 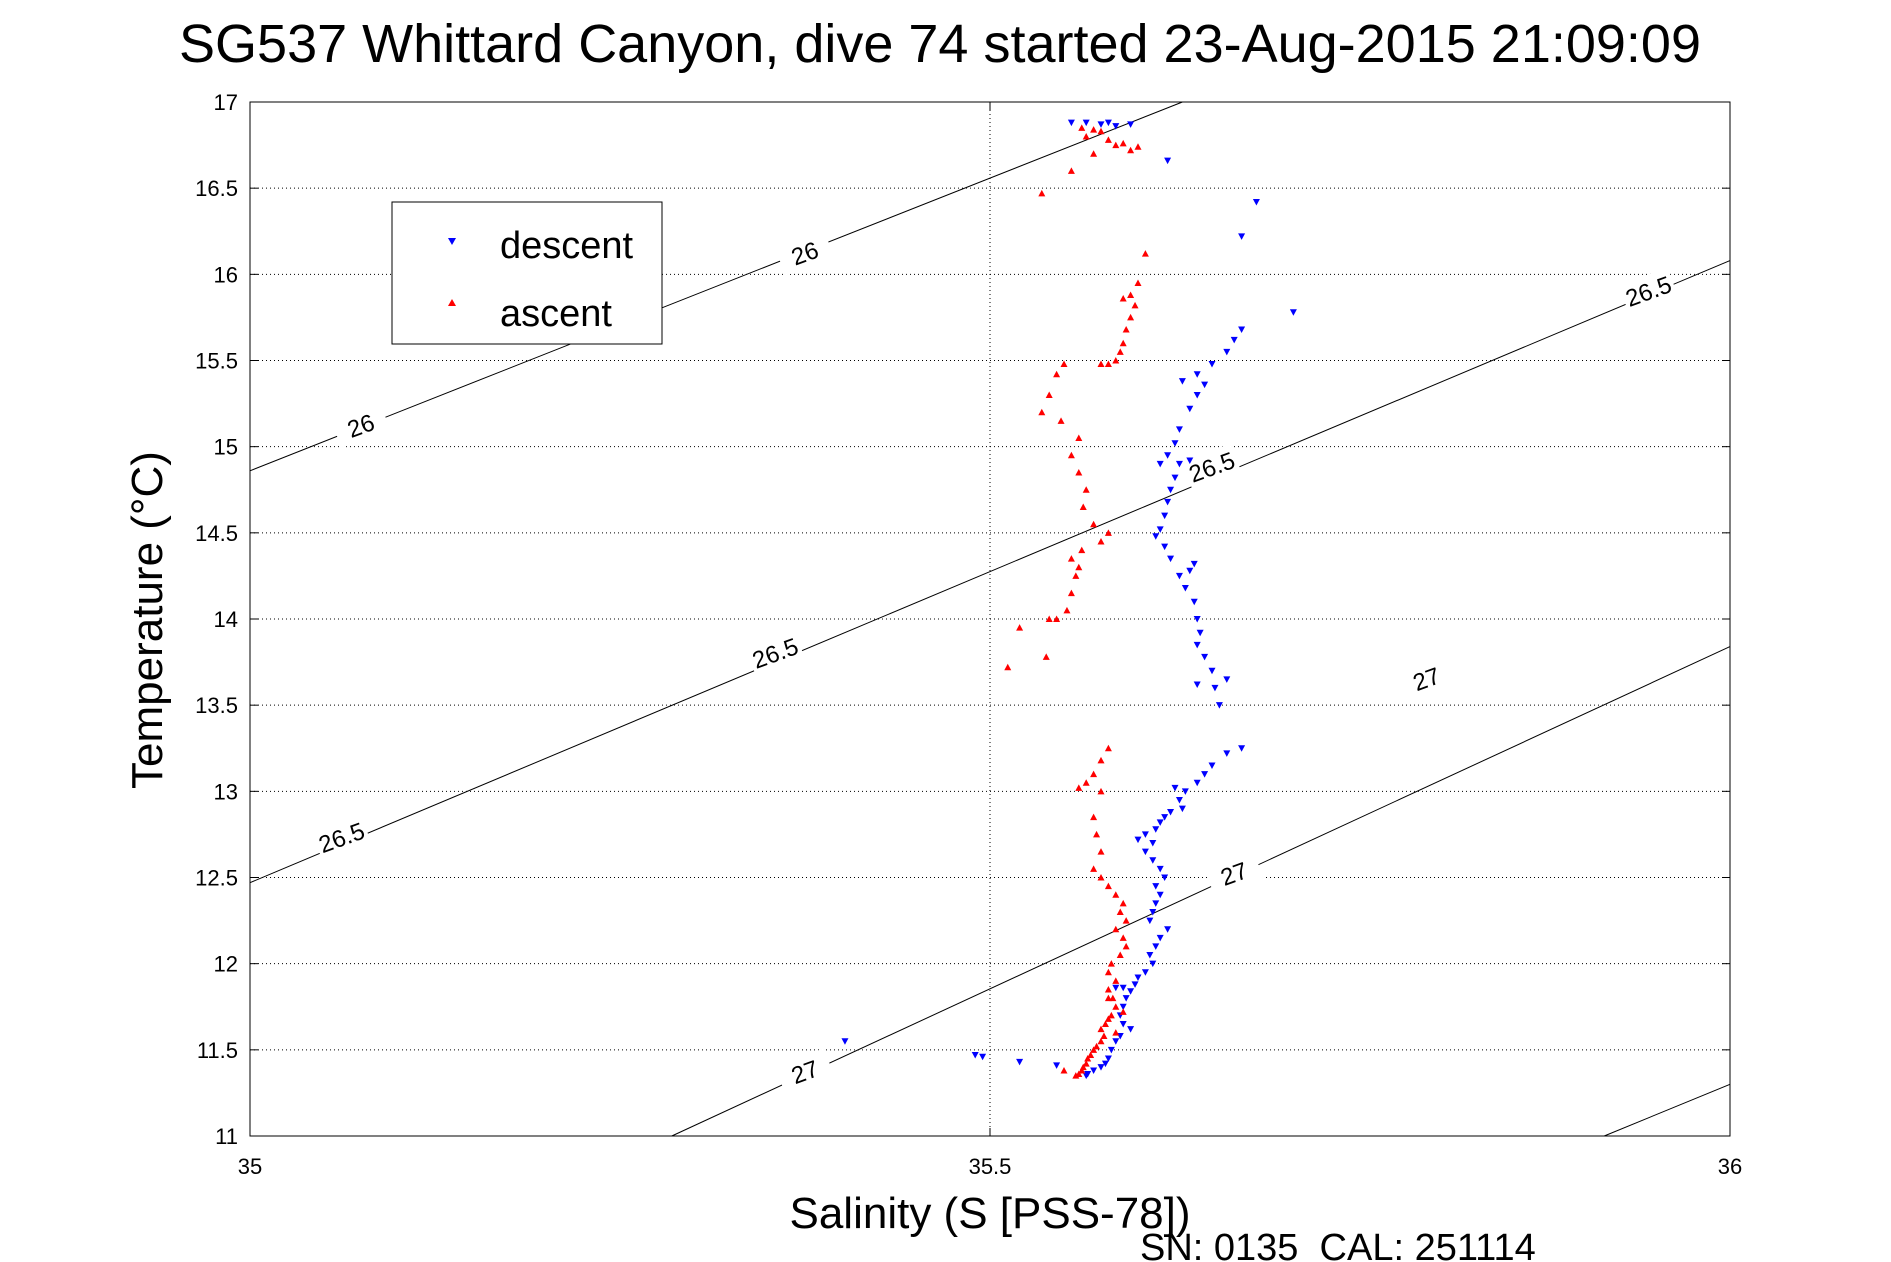 I want to click on y-tick-label: 16.5, so click(x=216, y=188).